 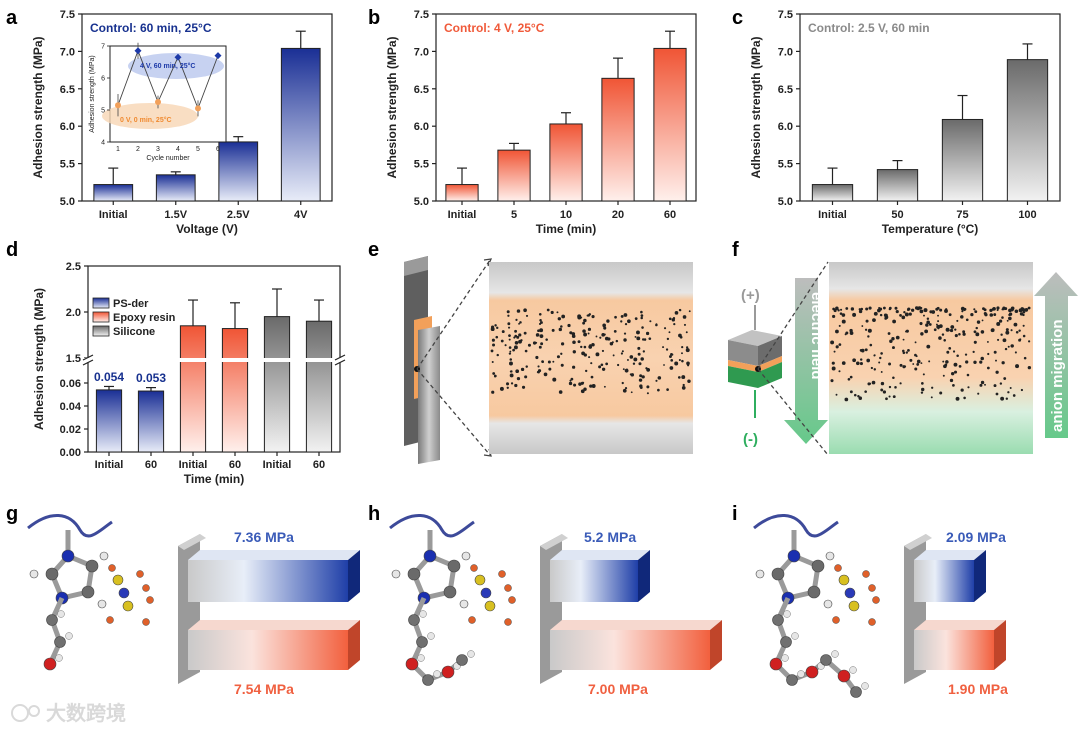 I want to click on plate-top, so click(x=416, y=266).